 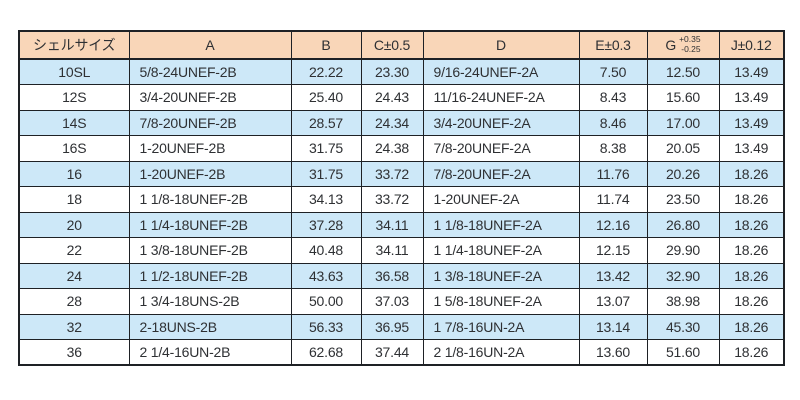 I want to click on cell-g: 15.60, so click(x=683, y=97).